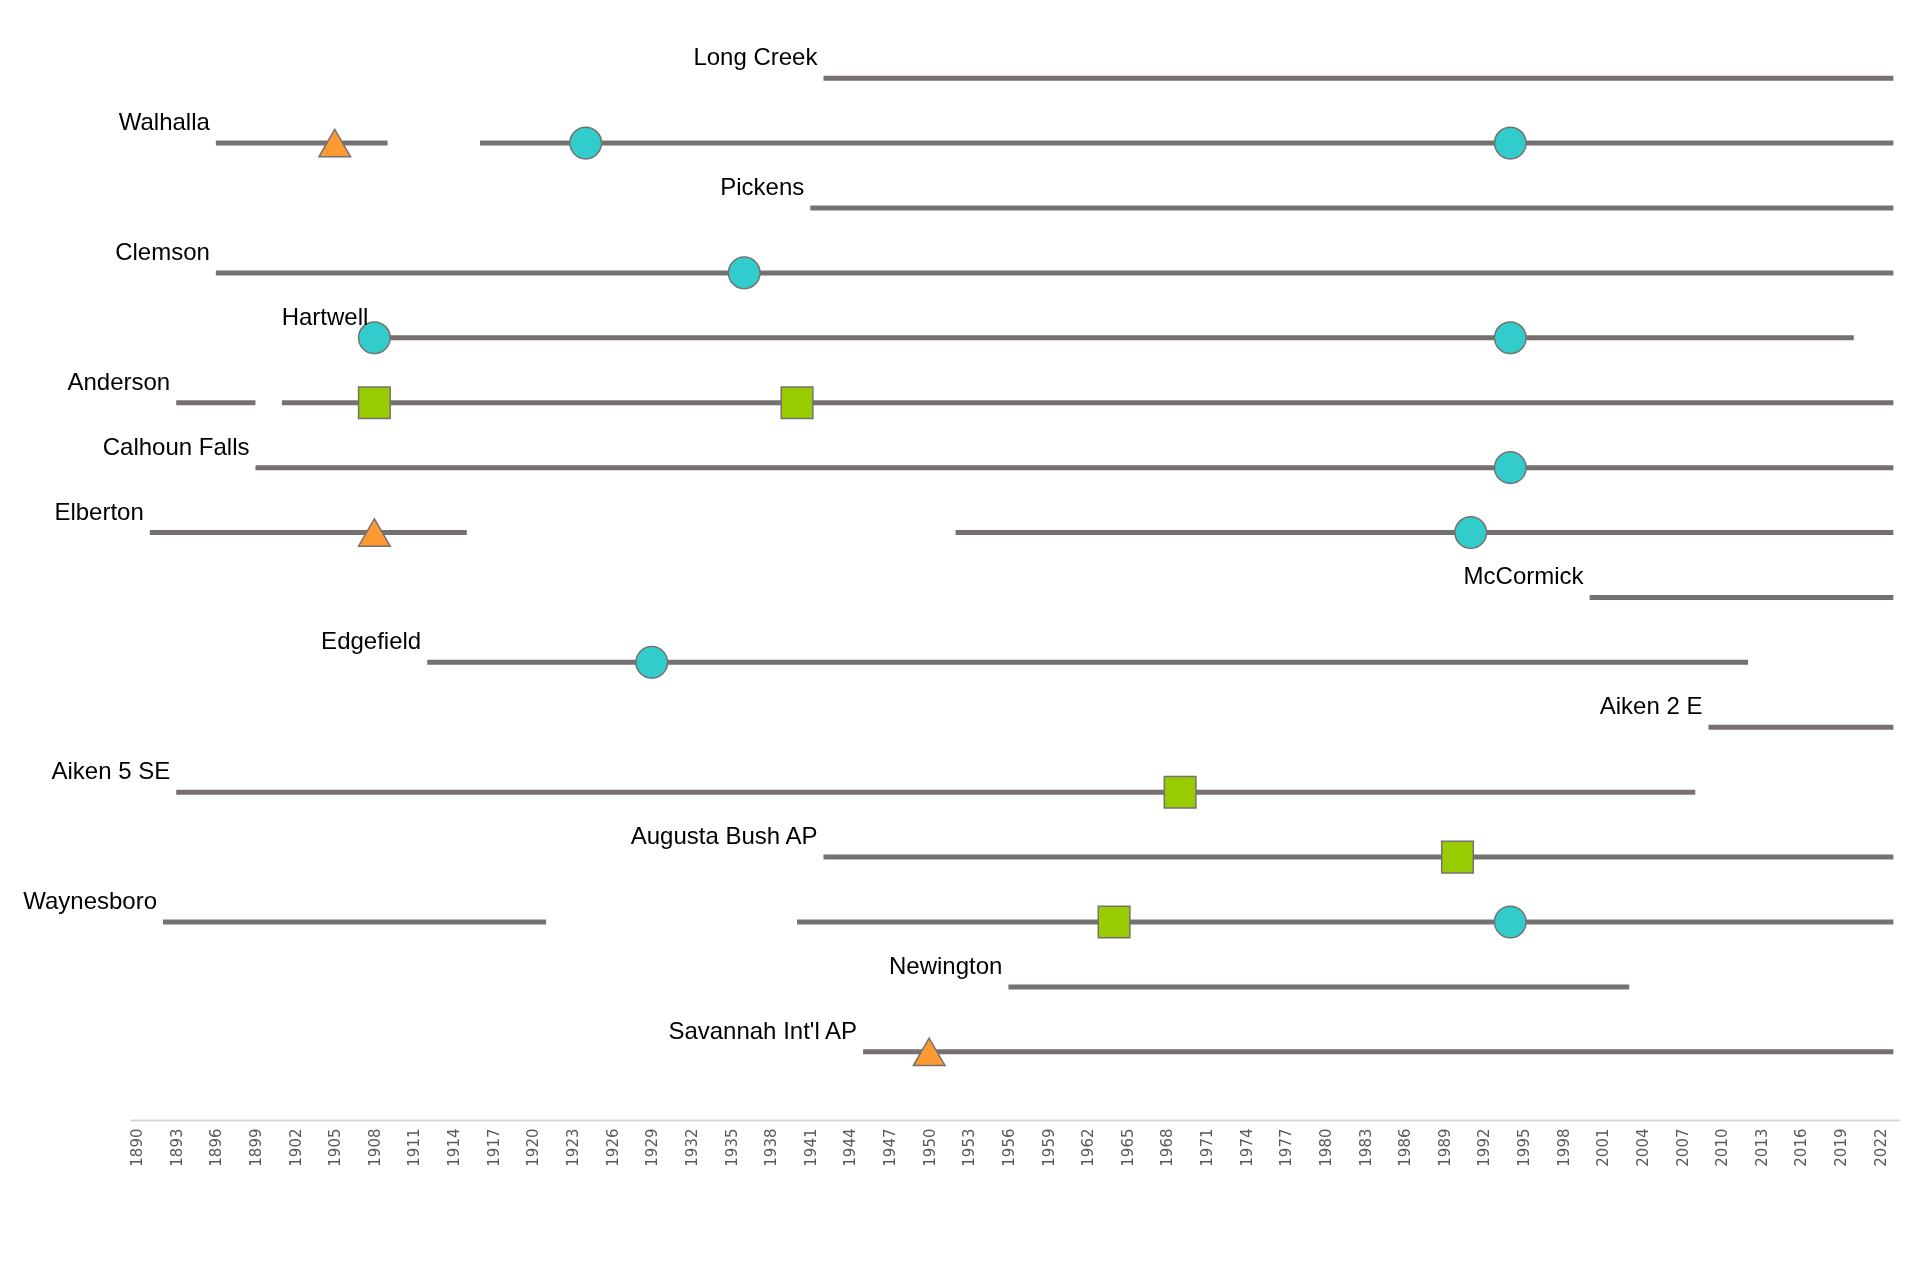 Image resolution: width=1926 pixels, height=1269 pixels. Describe the element at coordinates (1761, 1147) in the screenshot. I see `x-tick-label: 2013` at that location.